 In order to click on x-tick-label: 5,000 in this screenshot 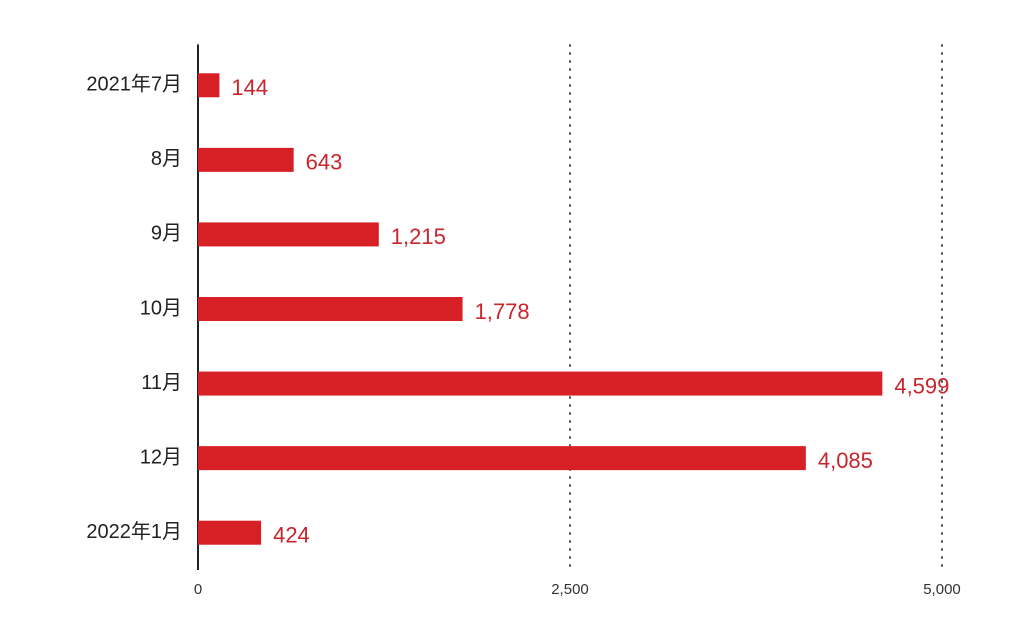, I will do `click(942, 589)`.